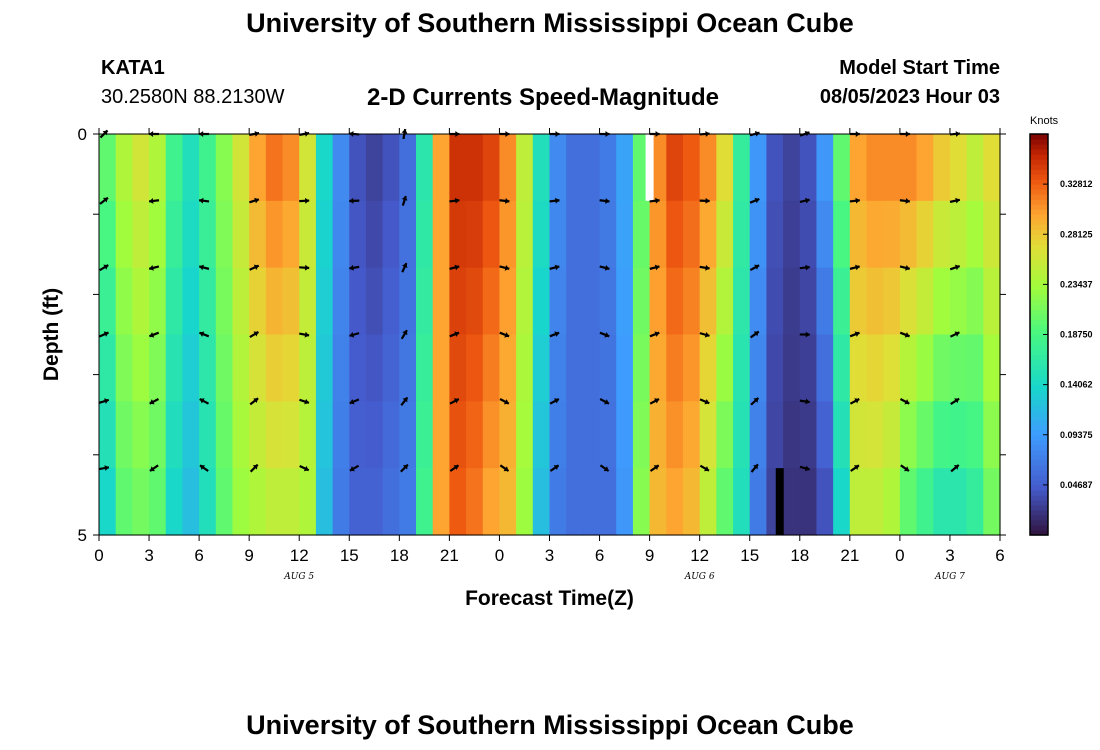 Image resolution: width=1100 pixels, height=750 pixels. What do you see at coordinates (248, 555) in the screenshot?
I see `x-tick-label: 9` at bounding box center [248, 555].